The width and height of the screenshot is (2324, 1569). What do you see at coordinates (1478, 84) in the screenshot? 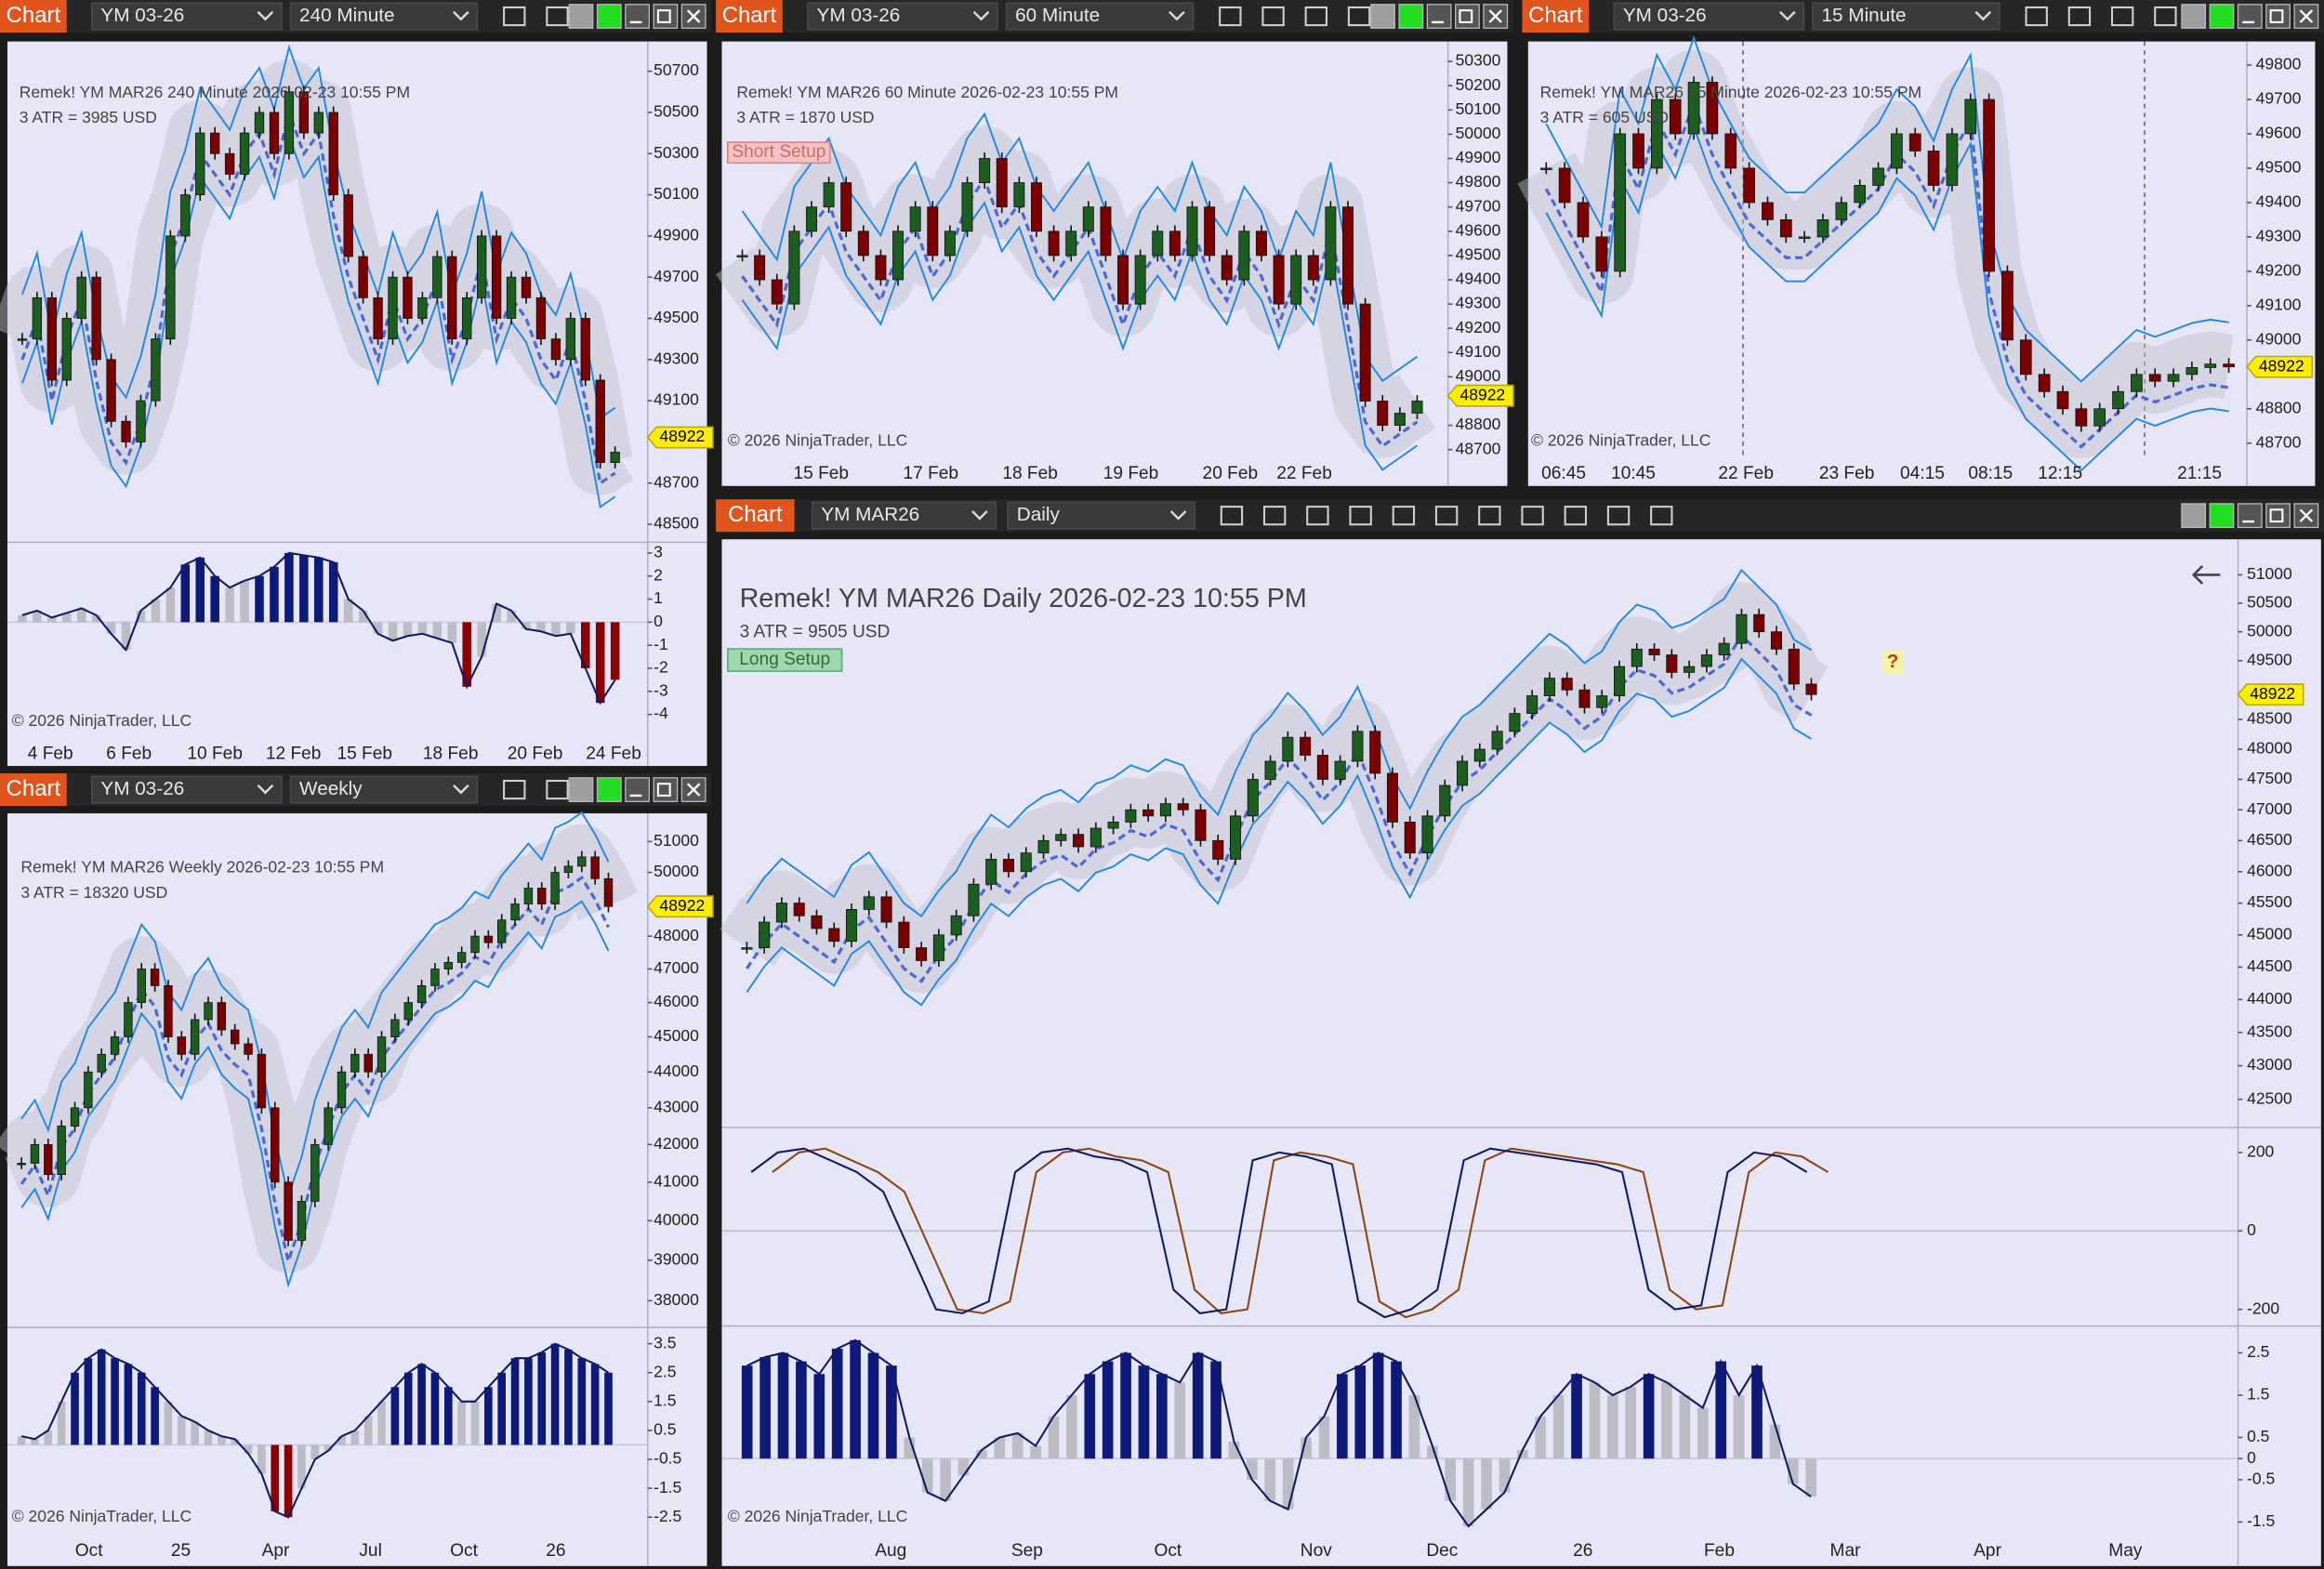
I see `price-tick-label: 50200` at bounding box center [1478, 84].